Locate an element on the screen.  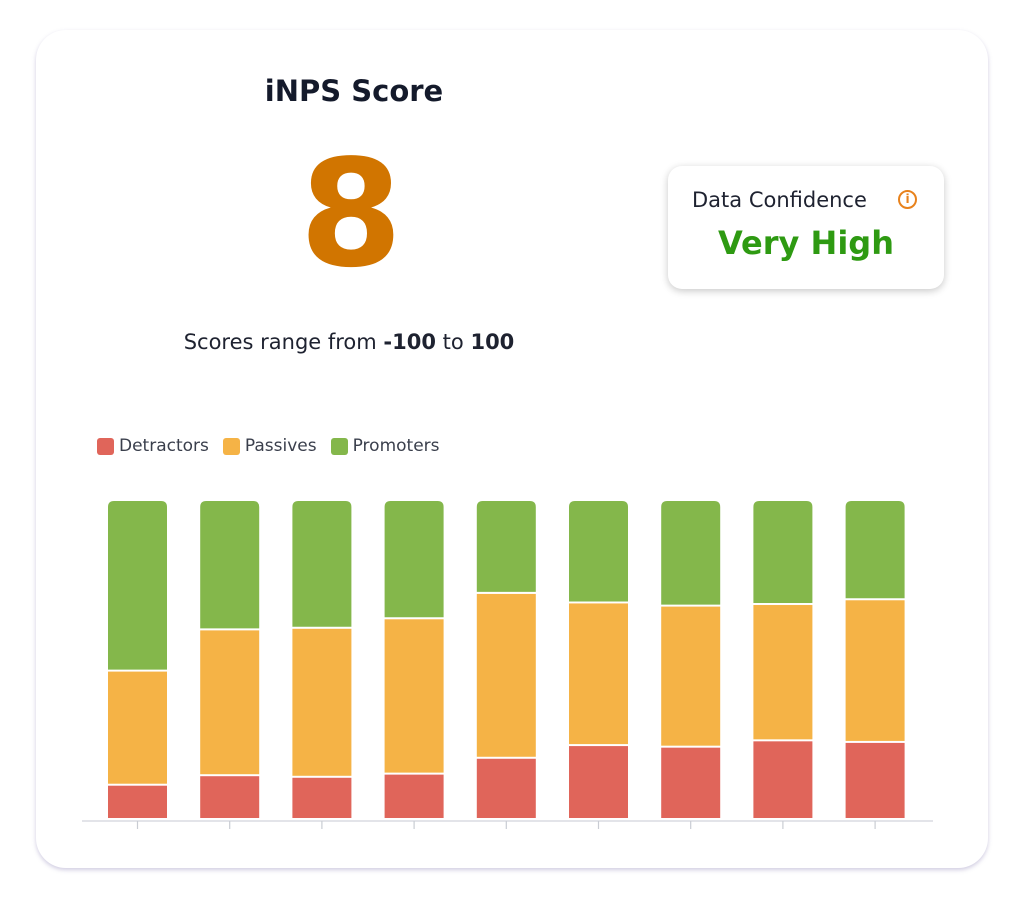
legend-label-detractors: Detractors is located at coordinates (164, 446).